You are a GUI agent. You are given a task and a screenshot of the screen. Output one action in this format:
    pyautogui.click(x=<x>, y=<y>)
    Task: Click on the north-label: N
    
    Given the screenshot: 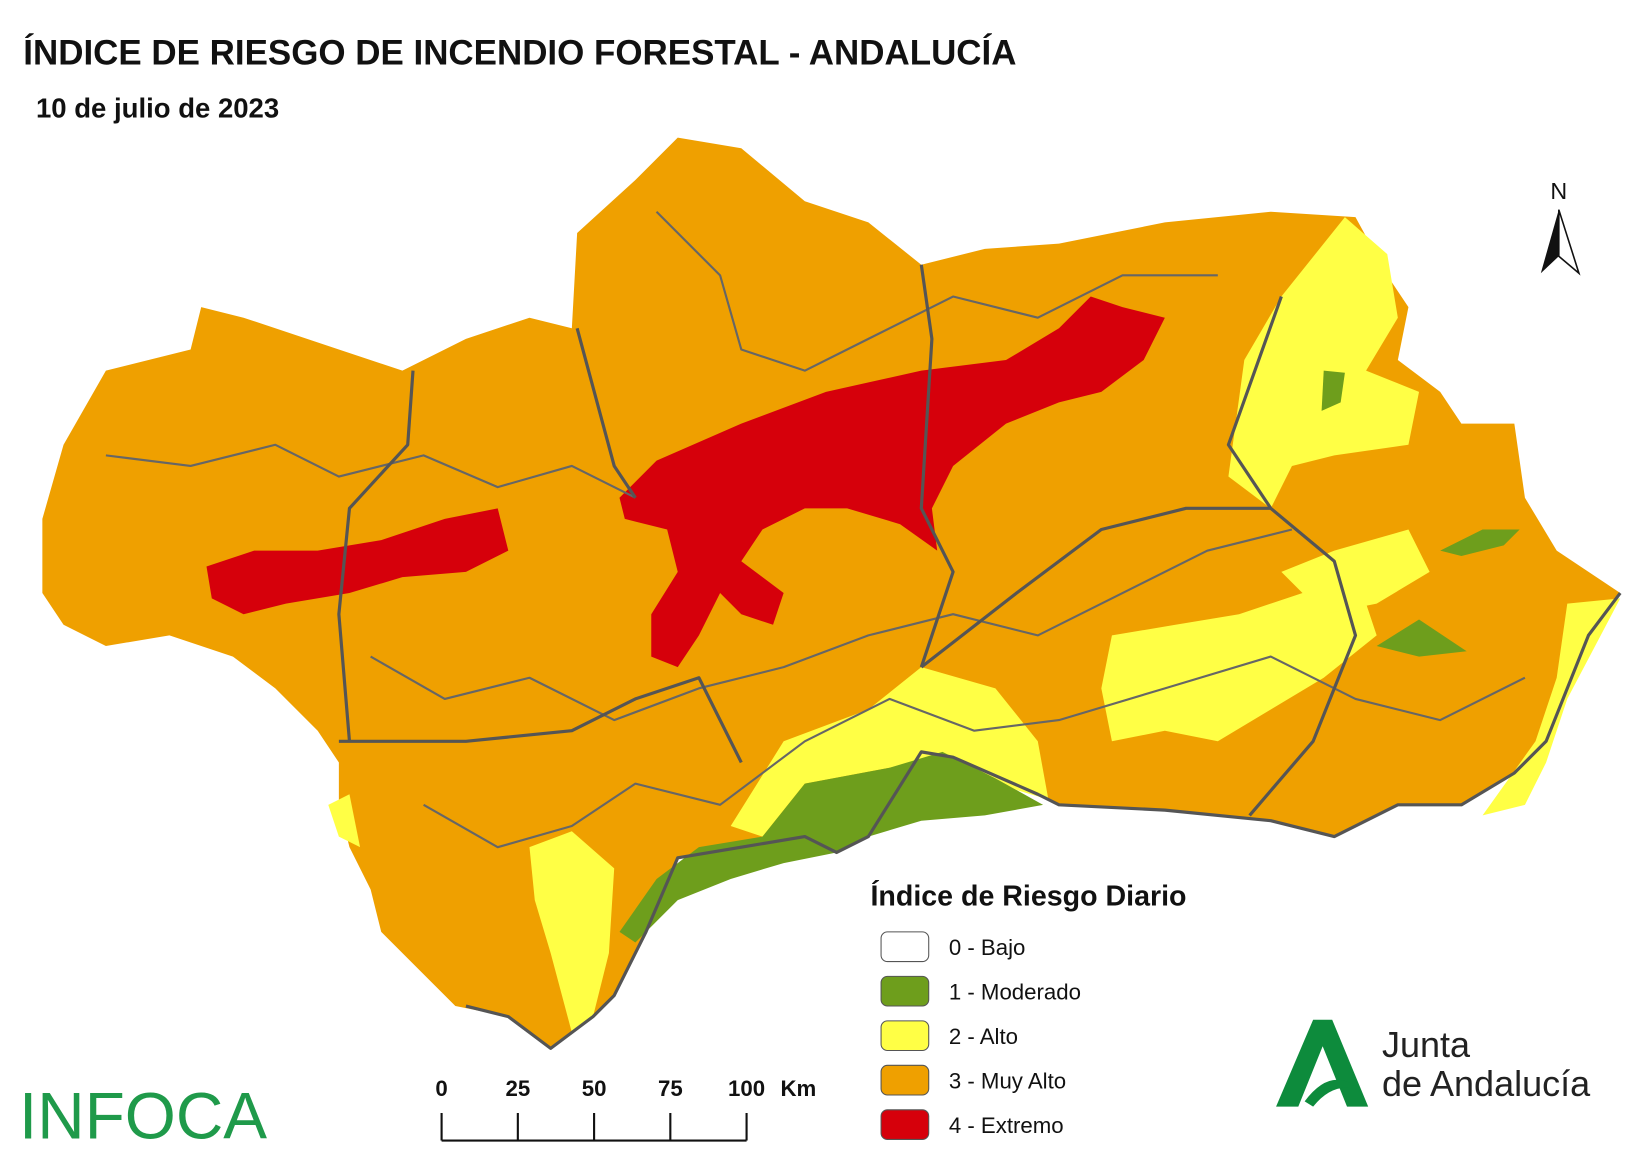 What is the action you would take?
    pyautogui.click(x=1558, y=191)
    